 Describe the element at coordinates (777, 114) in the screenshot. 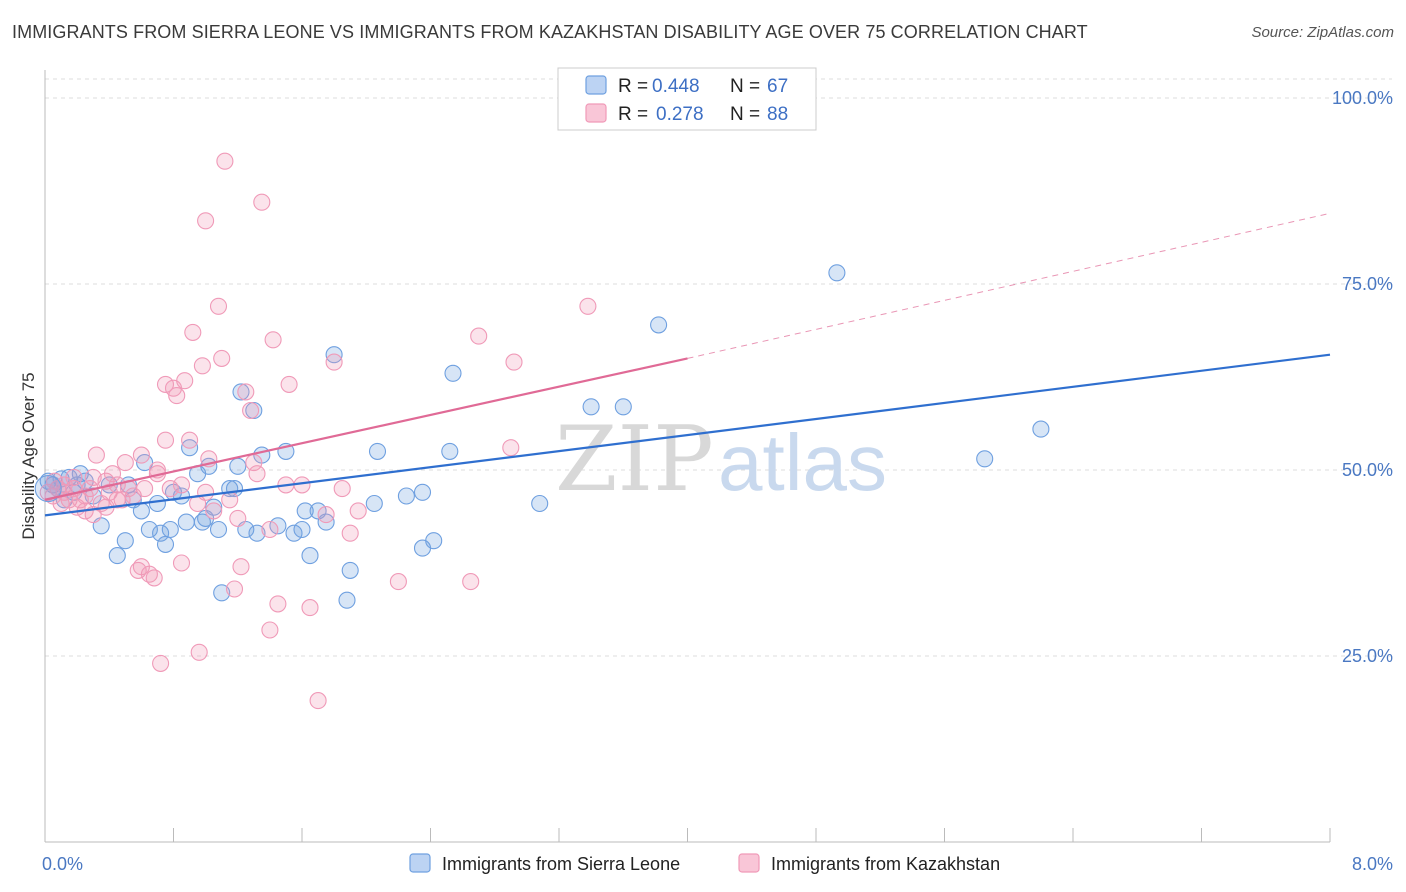

I see `legend-n-value: 88` at that location.